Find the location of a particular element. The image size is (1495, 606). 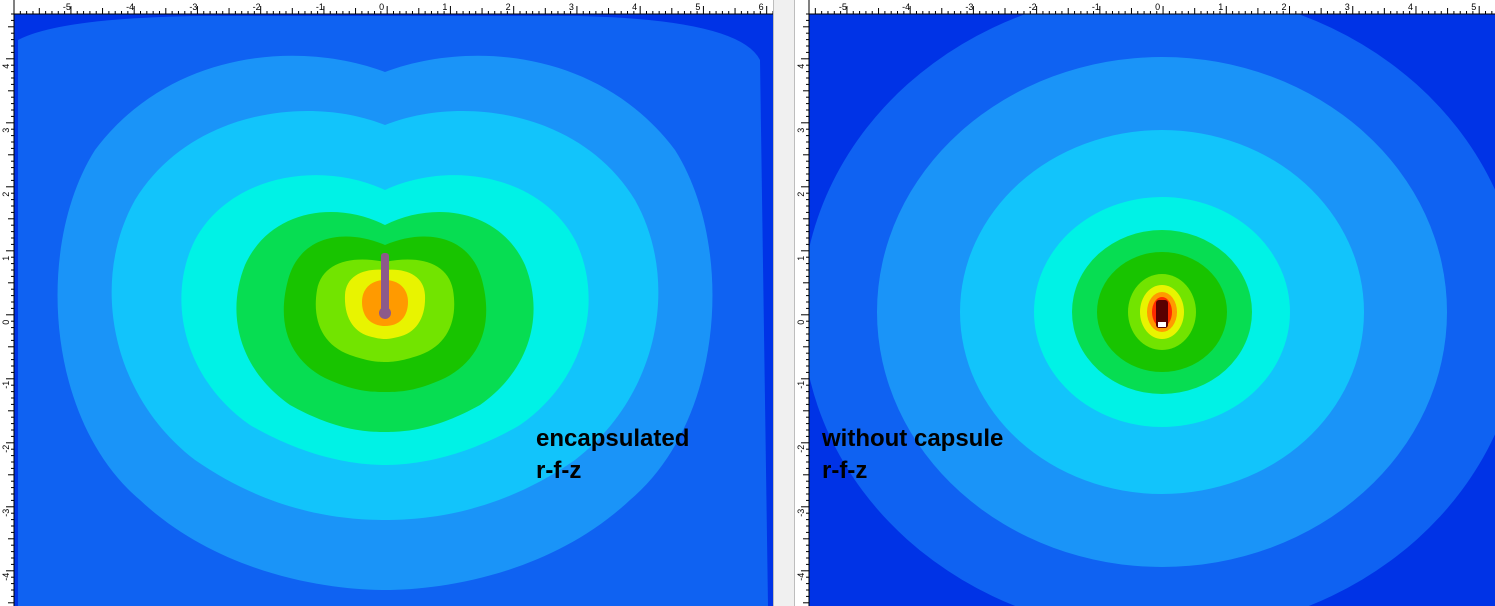

caption-line-1: without capsule is located at coordinates (912, 438).